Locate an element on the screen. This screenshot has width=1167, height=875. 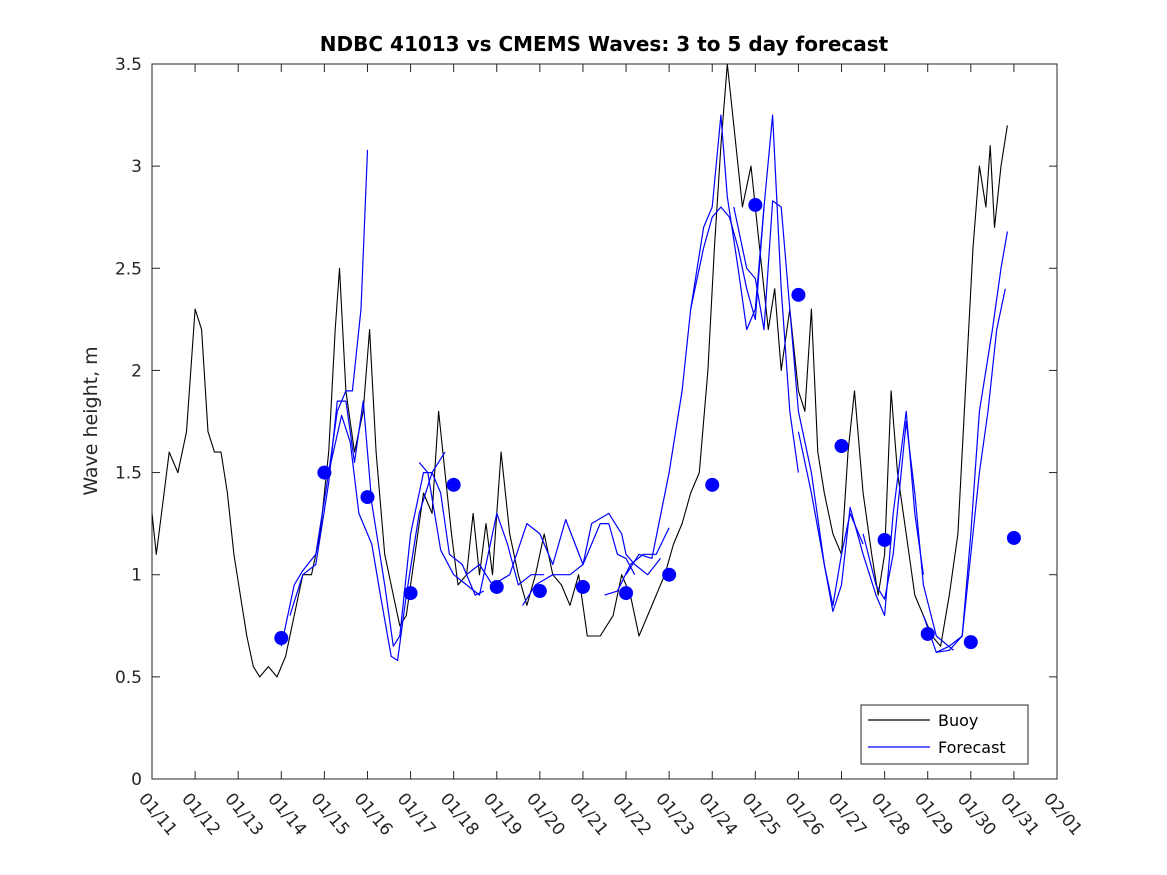
y-tick-label: 3.5 is located at coordinates (128, 65).